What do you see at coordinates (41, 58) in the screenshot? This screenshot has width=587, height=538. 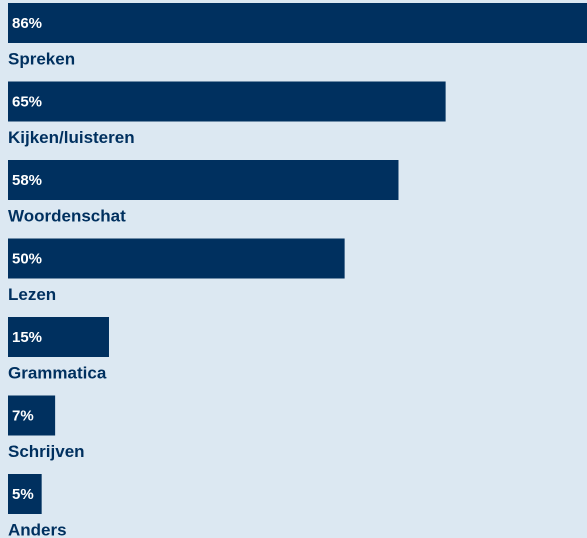 I see `category-label: Spreken` at bounding box center [41, 58].